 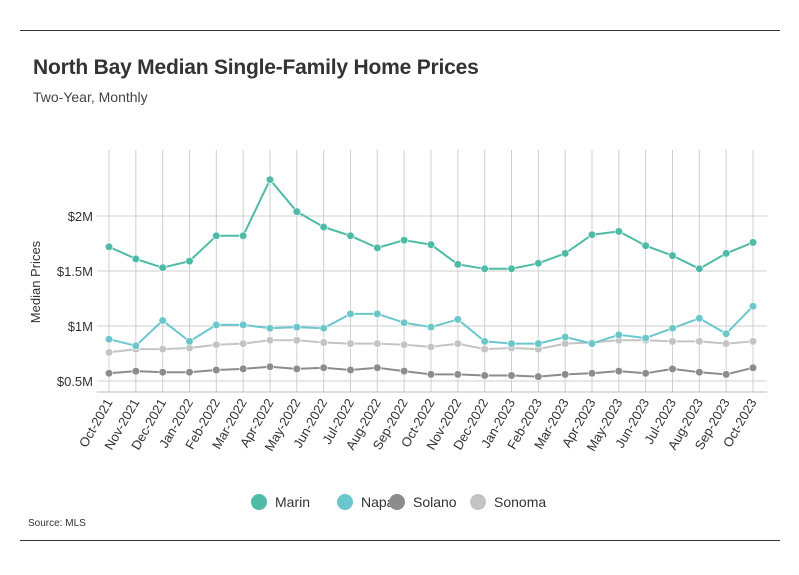 I want to click on y-tick-label: $1.5M, so click(x=75, y=271).